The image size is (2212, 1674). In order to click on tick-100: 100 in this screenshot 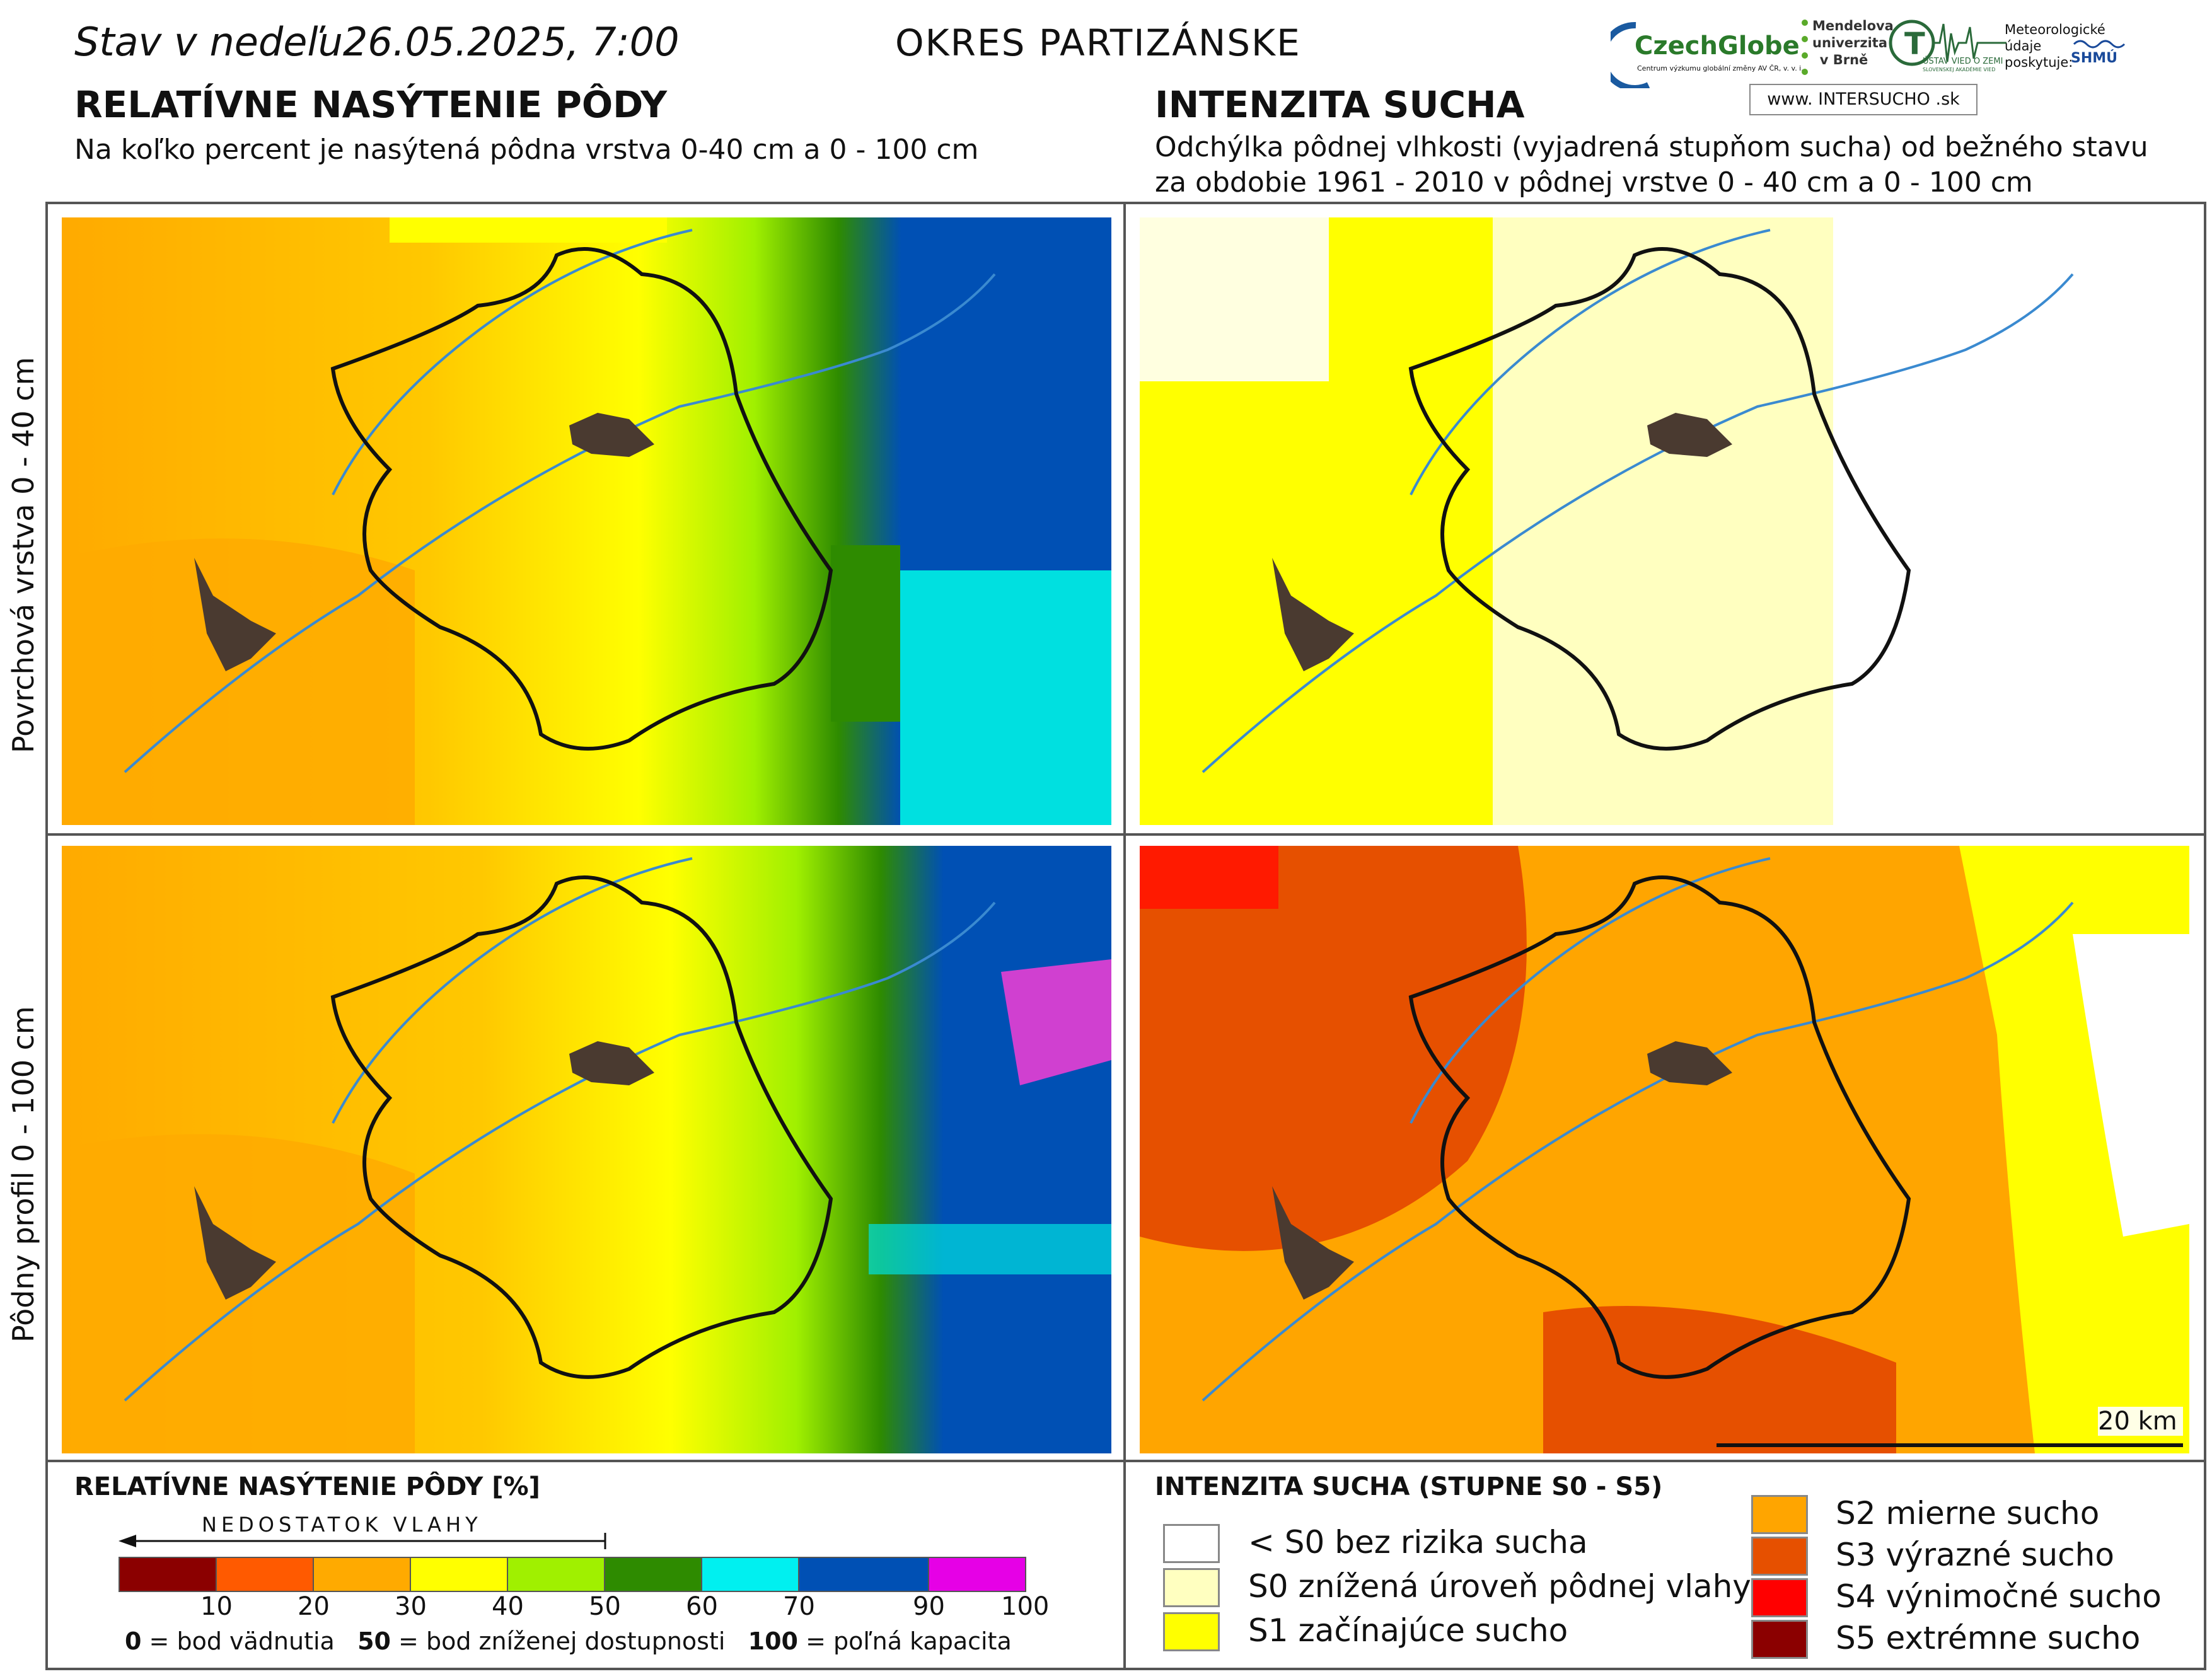, I will do `click(1025, 1606)`.